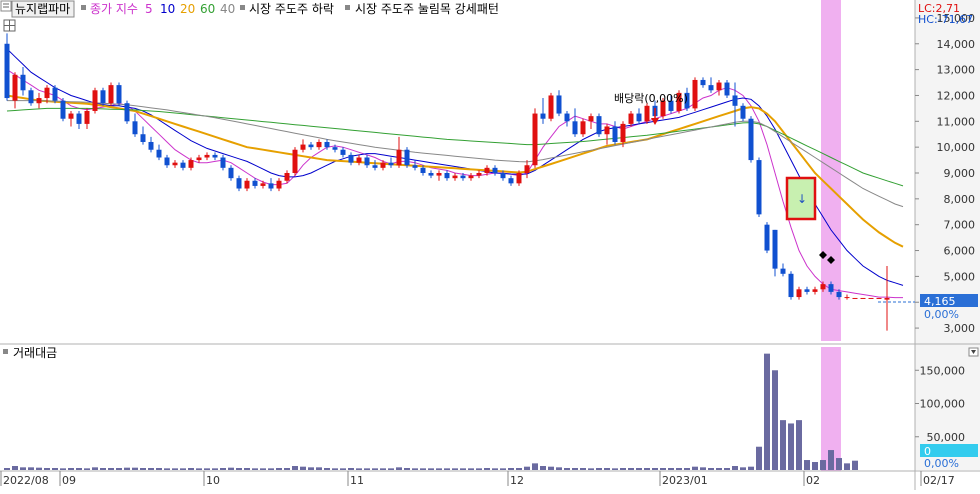 Image resolution: width=980 pixels, height=494 pixels. Describe the element at coordinates (956, 70) in the screenshot. I see `price-tick-label: 13,000` at that location.